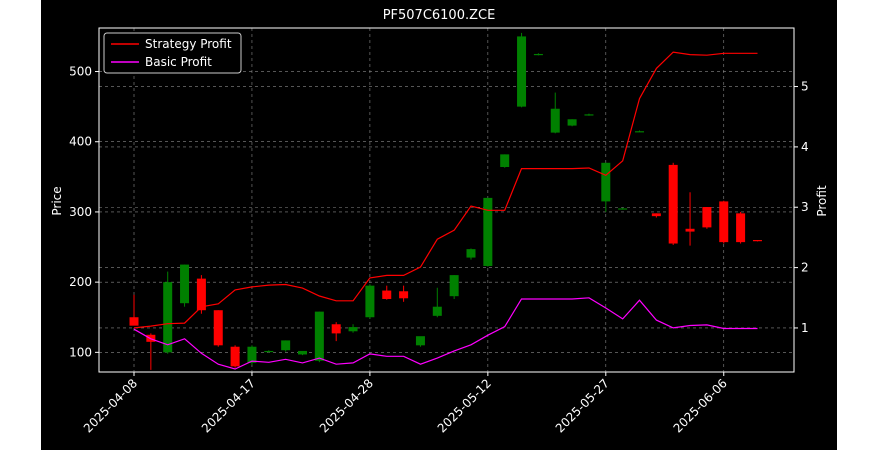  I want to click on legend-box, so click(172, 53).